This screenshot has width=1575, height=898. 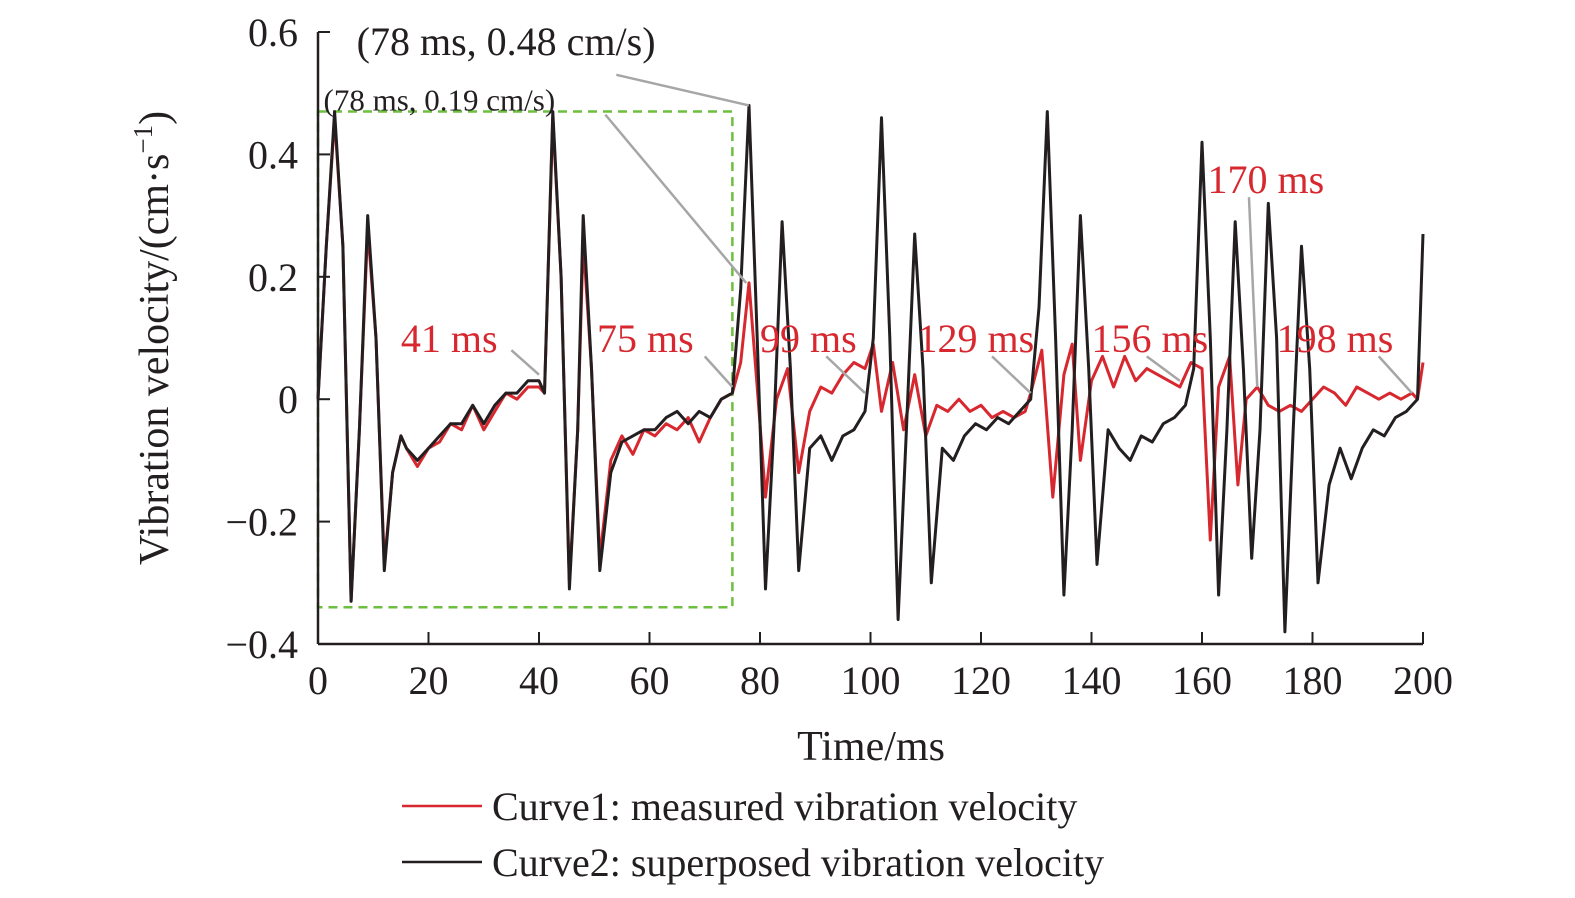 I want to click on x-tick-label: 160, so click(x=1202, y=680).